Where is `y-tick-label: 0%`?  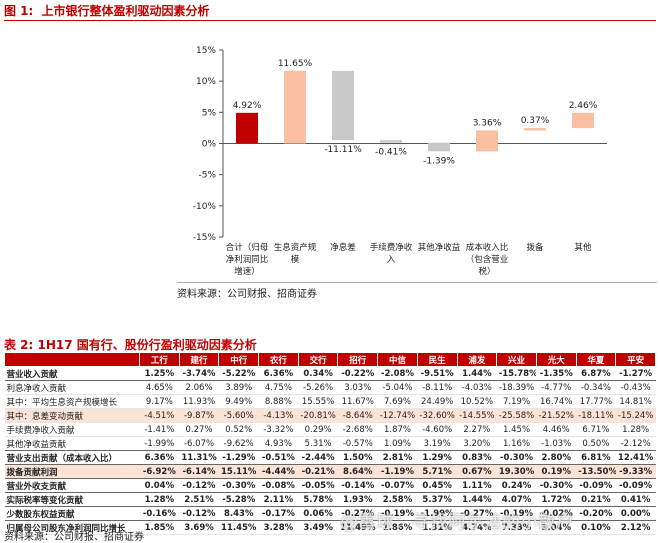
y-tick-label: 0% is located at coordinates (209, 145).